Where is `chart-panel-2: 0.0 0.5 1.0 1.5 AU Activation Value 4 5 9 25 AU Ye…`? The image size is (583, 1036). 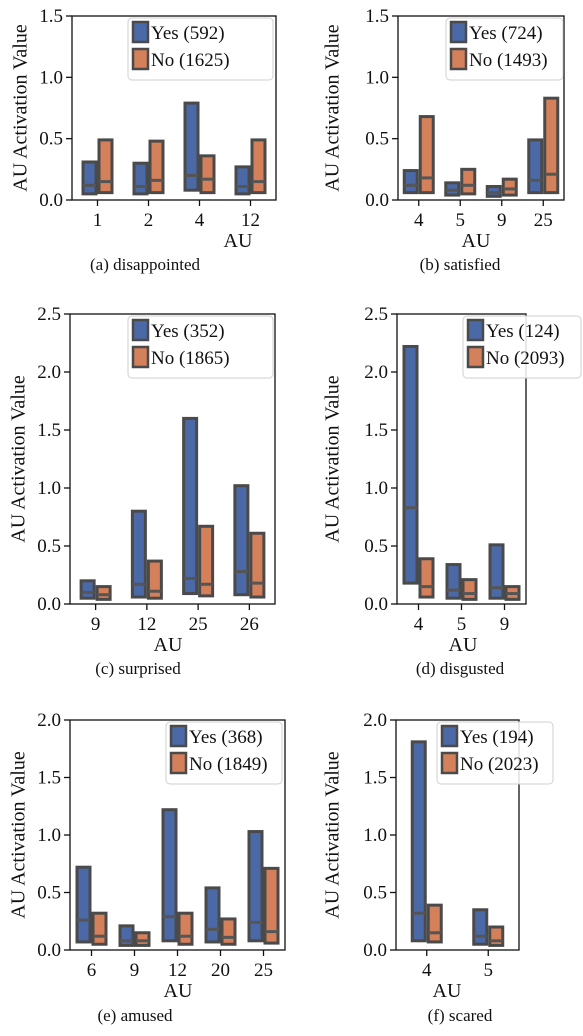
chart-panel-2: 0.0 0.5 1.0 1.5 AU Activation Value 4 5 9 25 AU Ye… is located at coordinates (443, 140).